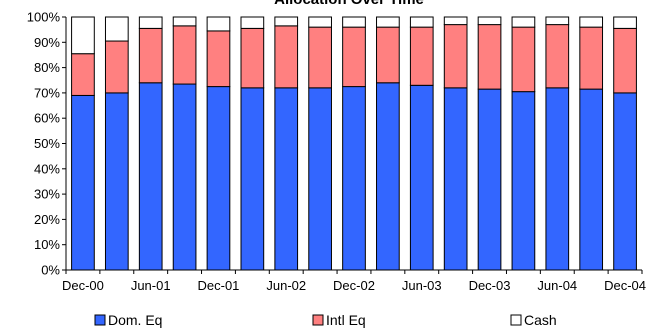  Describe the element at coordinates (286, 285) in the screenshot. I see `x-tick-label: Jun-02` at that location.